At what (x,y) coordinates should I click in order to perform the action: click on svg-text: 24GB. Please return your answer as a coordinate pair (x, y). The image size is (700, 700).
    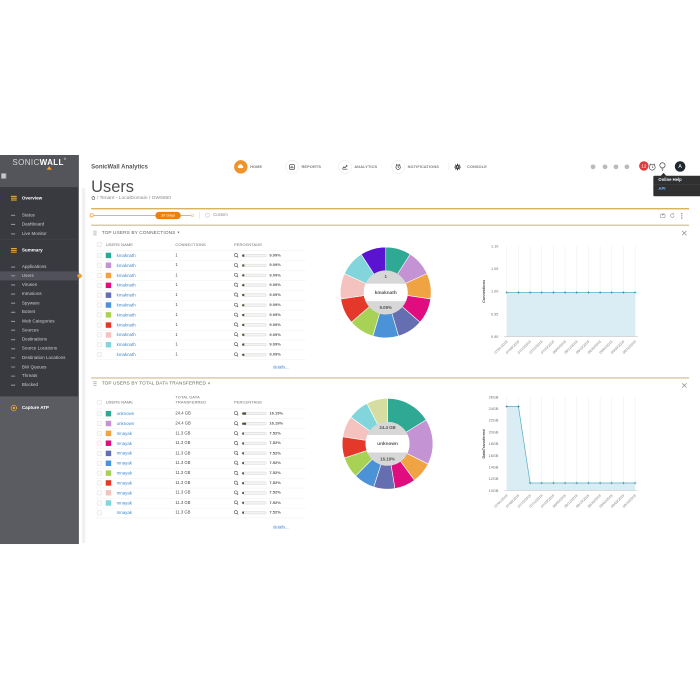
    Looking at the image, I should click on (494, 409).